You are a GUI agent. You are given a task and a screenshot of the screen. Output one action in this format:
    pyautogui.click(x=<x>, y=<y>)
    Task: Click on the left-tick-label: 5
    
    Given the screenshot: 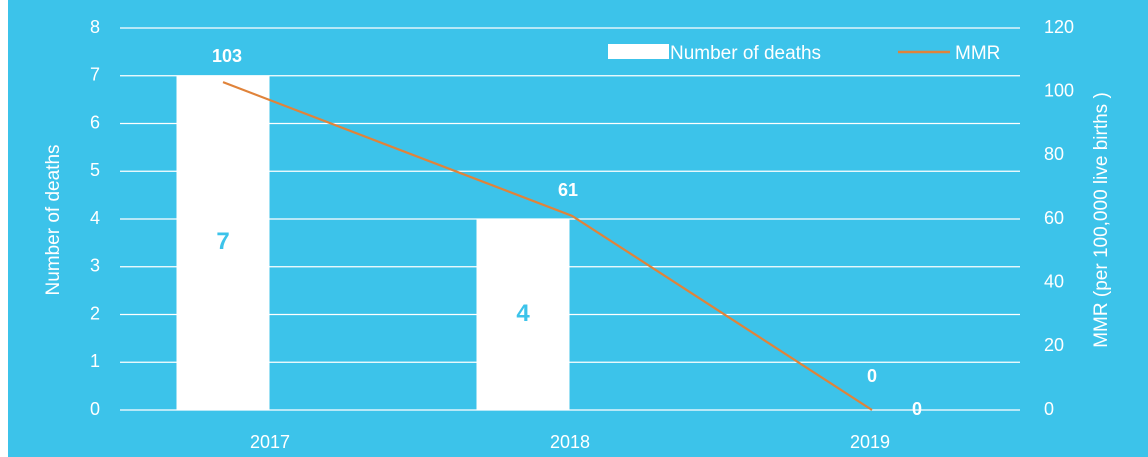 What is the action you would take?
    pyautogui.click(x=95, y=170)
    